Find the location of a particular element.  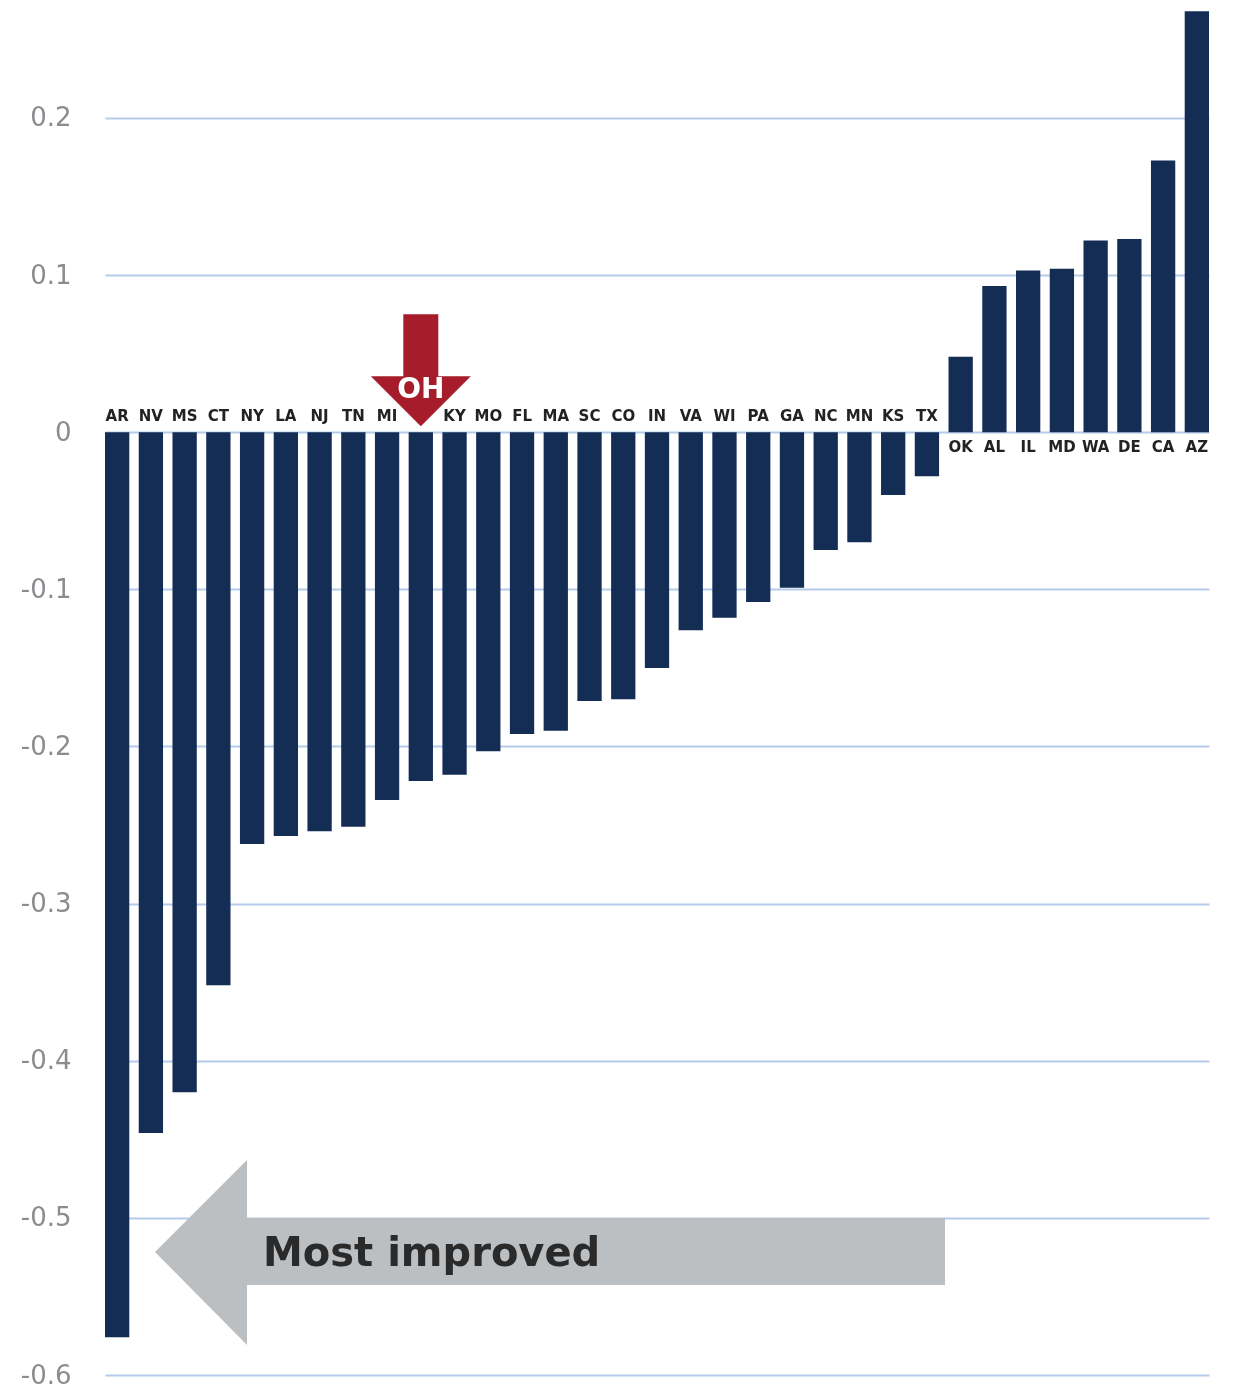

x-tick-label: NY is located at coordinates (252, 416).